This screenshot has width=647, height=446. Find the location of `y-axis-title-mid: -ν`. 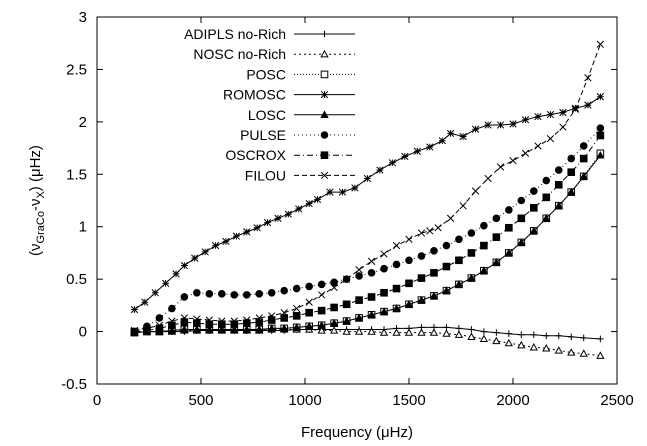

y-axis-title-mid: -ν is located at coordinates (35, 205).